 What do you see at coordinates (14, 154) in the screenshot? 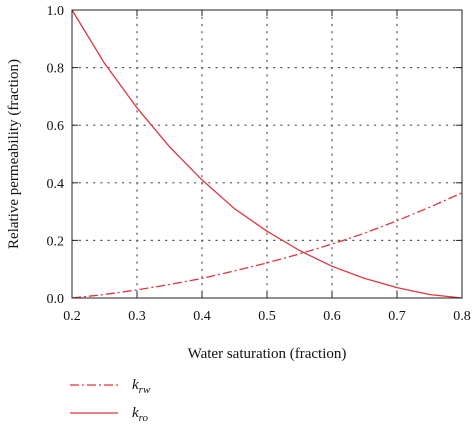
I see `y-axis-title: Relative permeability (fraction)` at bounding box center [14, 154].